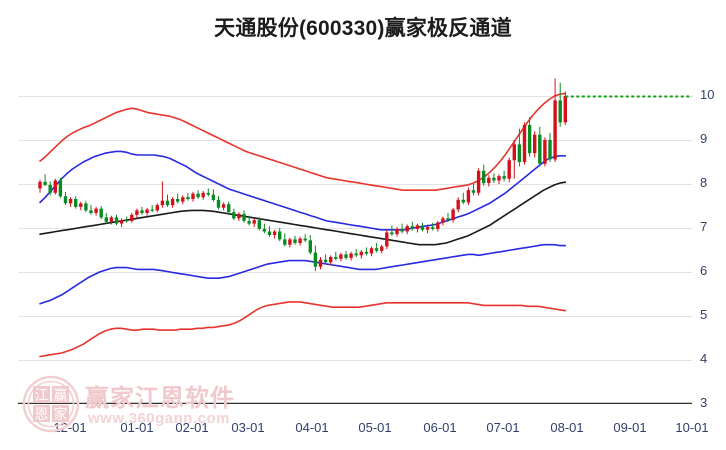  I want to click on x-axis-label: 02-01, so click(192, 427).